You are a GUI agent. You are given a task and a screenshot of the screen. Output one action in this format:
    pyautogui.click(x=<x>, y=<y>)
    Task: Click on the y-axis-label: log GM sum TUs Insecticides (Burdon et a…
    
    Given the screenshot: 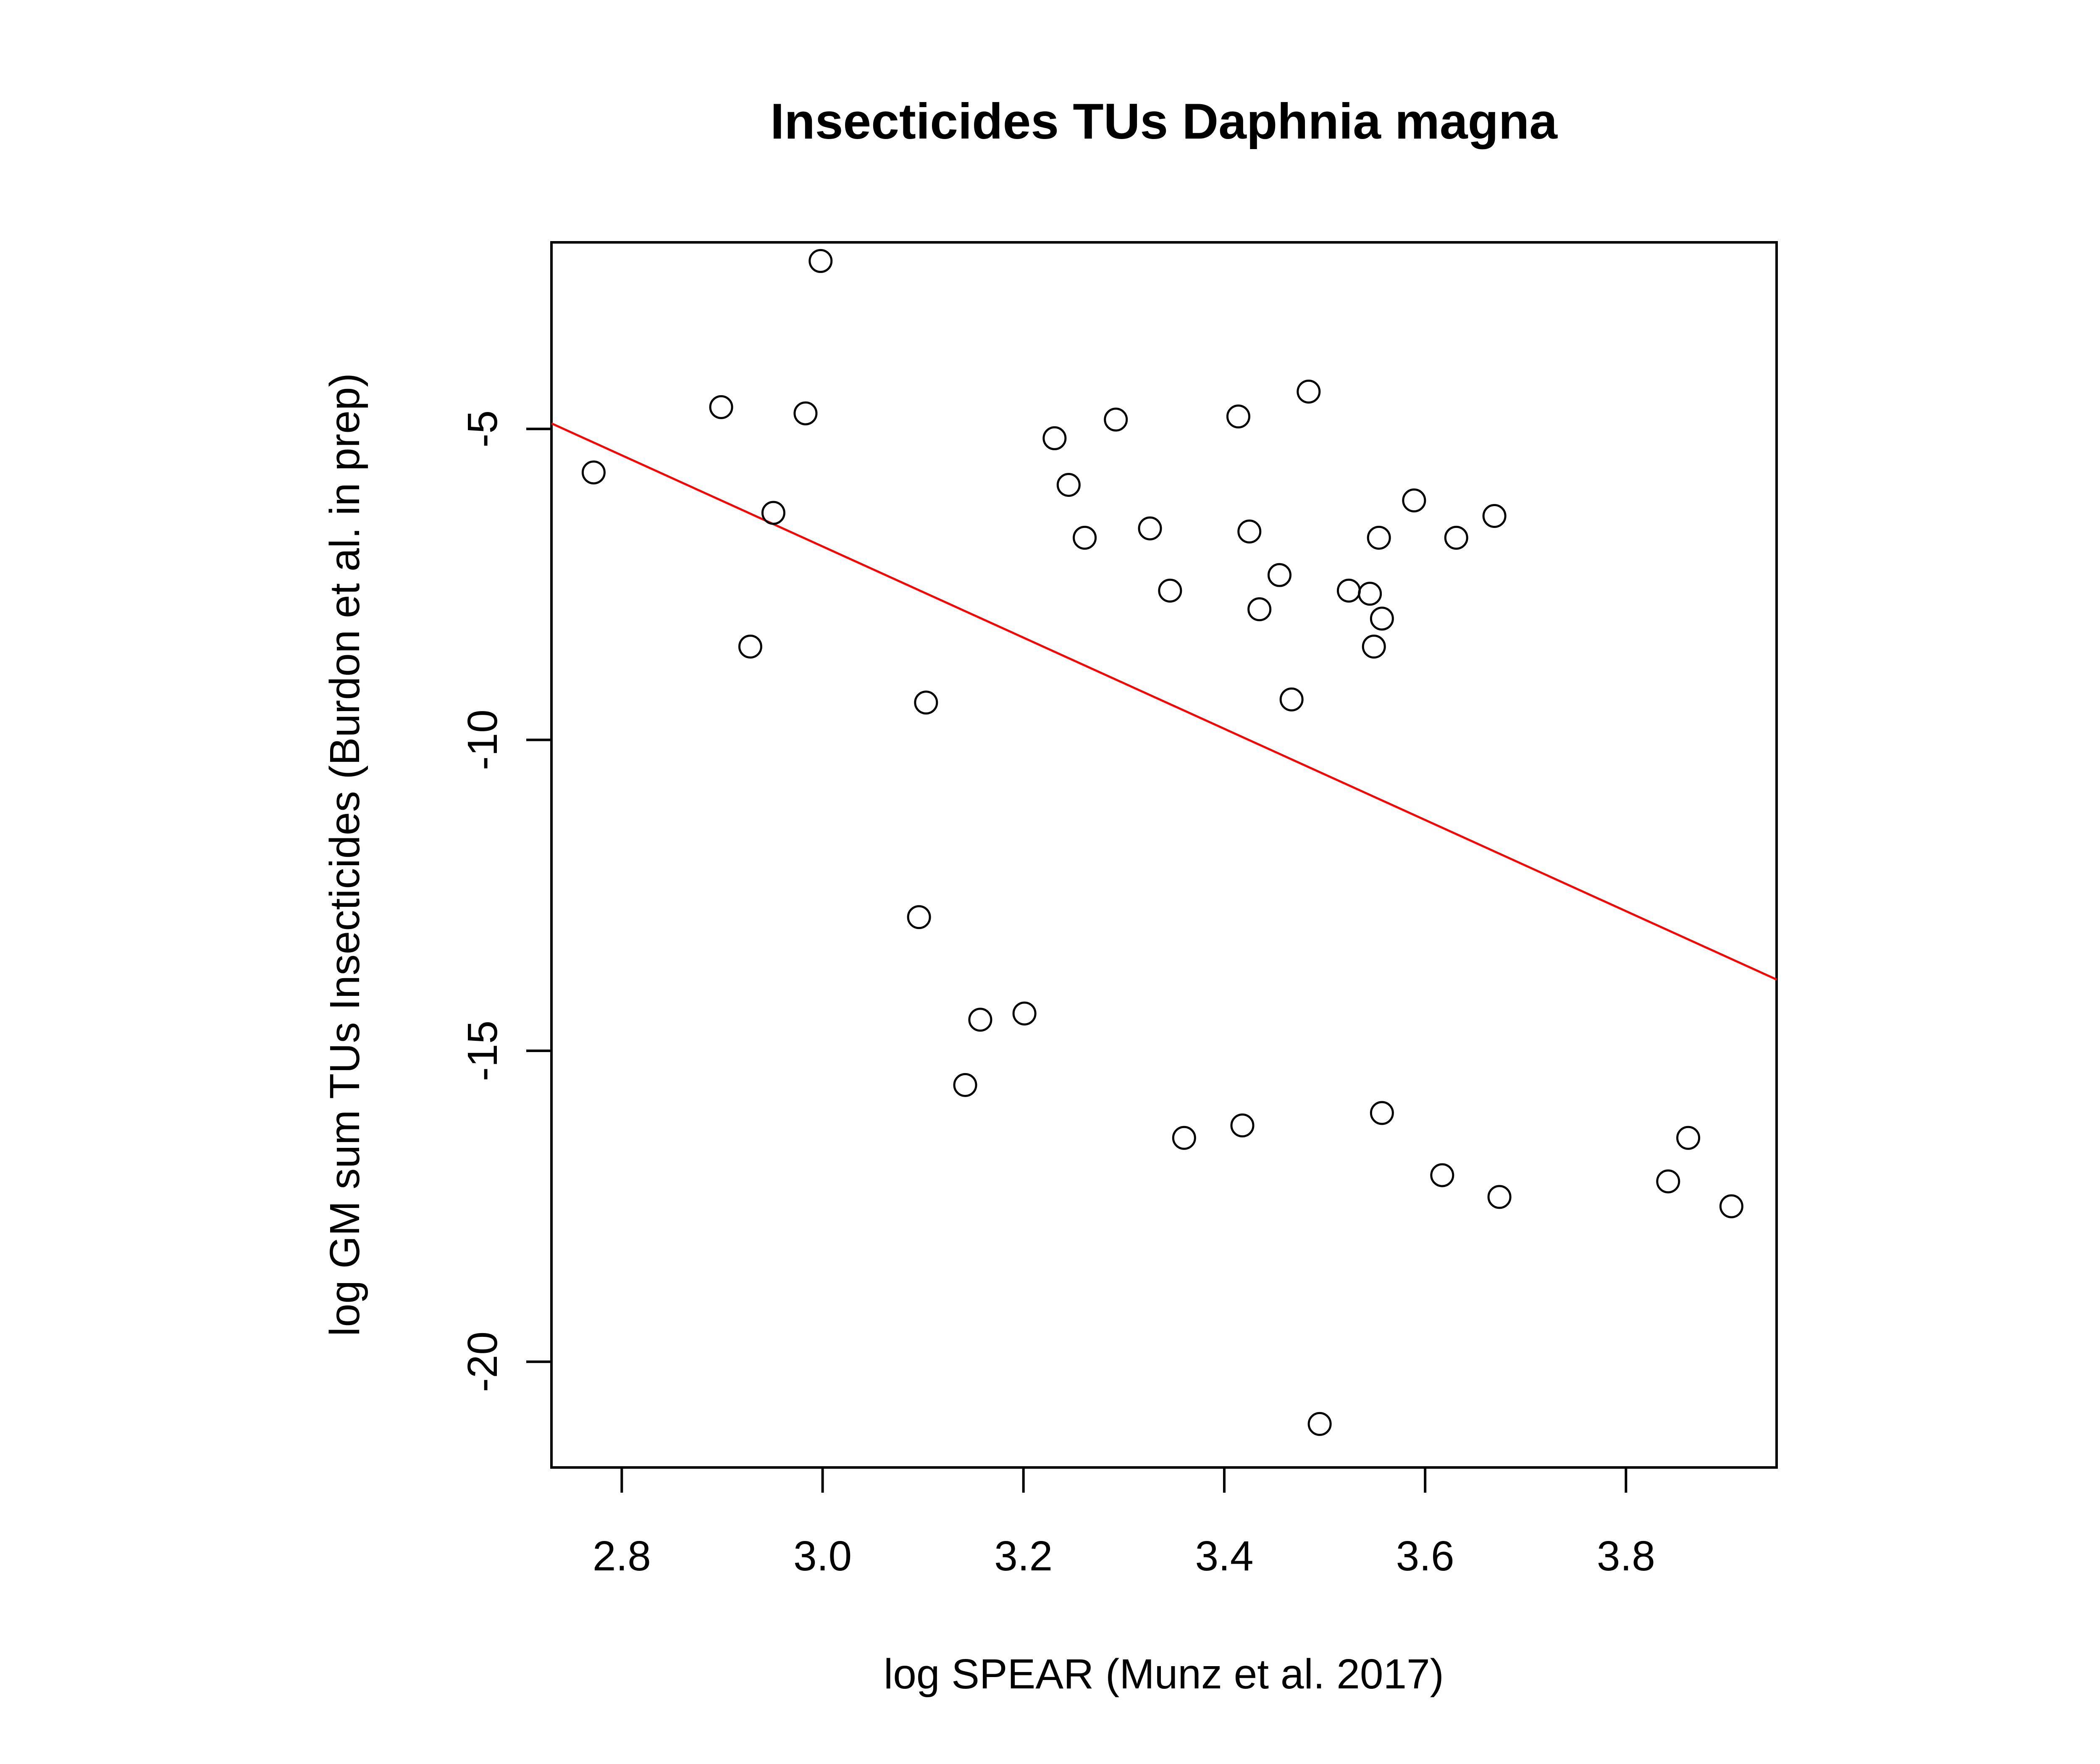 What is the action you would take?
    pyautogui.click(x=344, y=854)
    